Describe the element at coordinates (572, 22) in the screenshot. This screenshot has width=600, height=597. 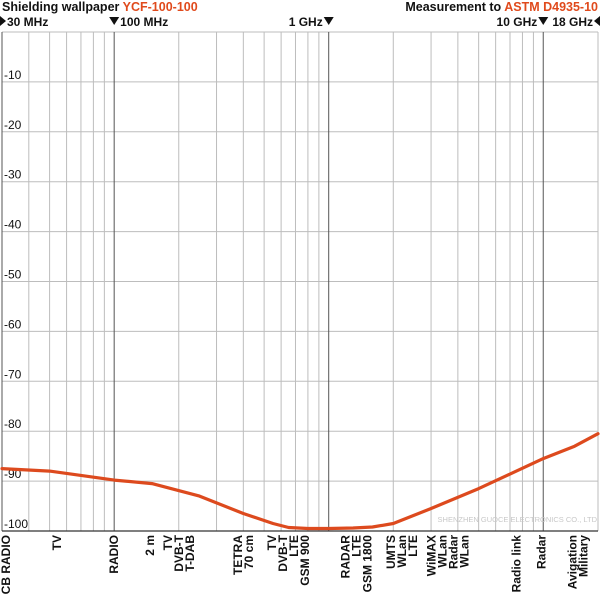
I see `freq-marker-label: 18 GHz` at that location.